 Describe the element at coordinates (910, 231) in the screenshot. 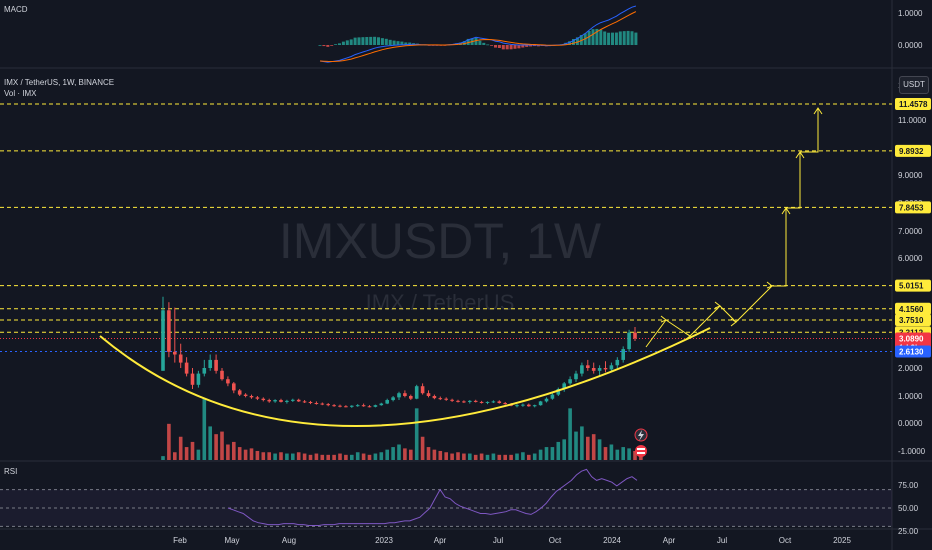

I see `price-tick-label: 7.0000` at that location.